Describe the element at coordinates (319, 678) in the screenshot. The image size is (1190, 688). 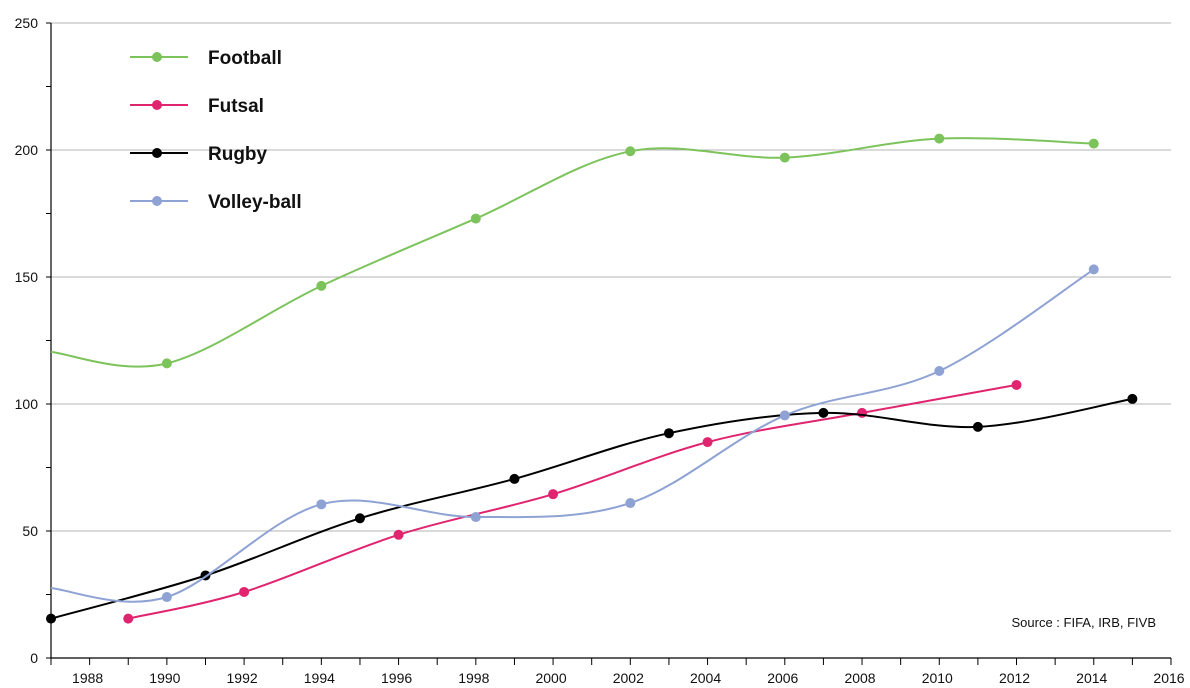
I see `x-tick-label: 1994` at that location.